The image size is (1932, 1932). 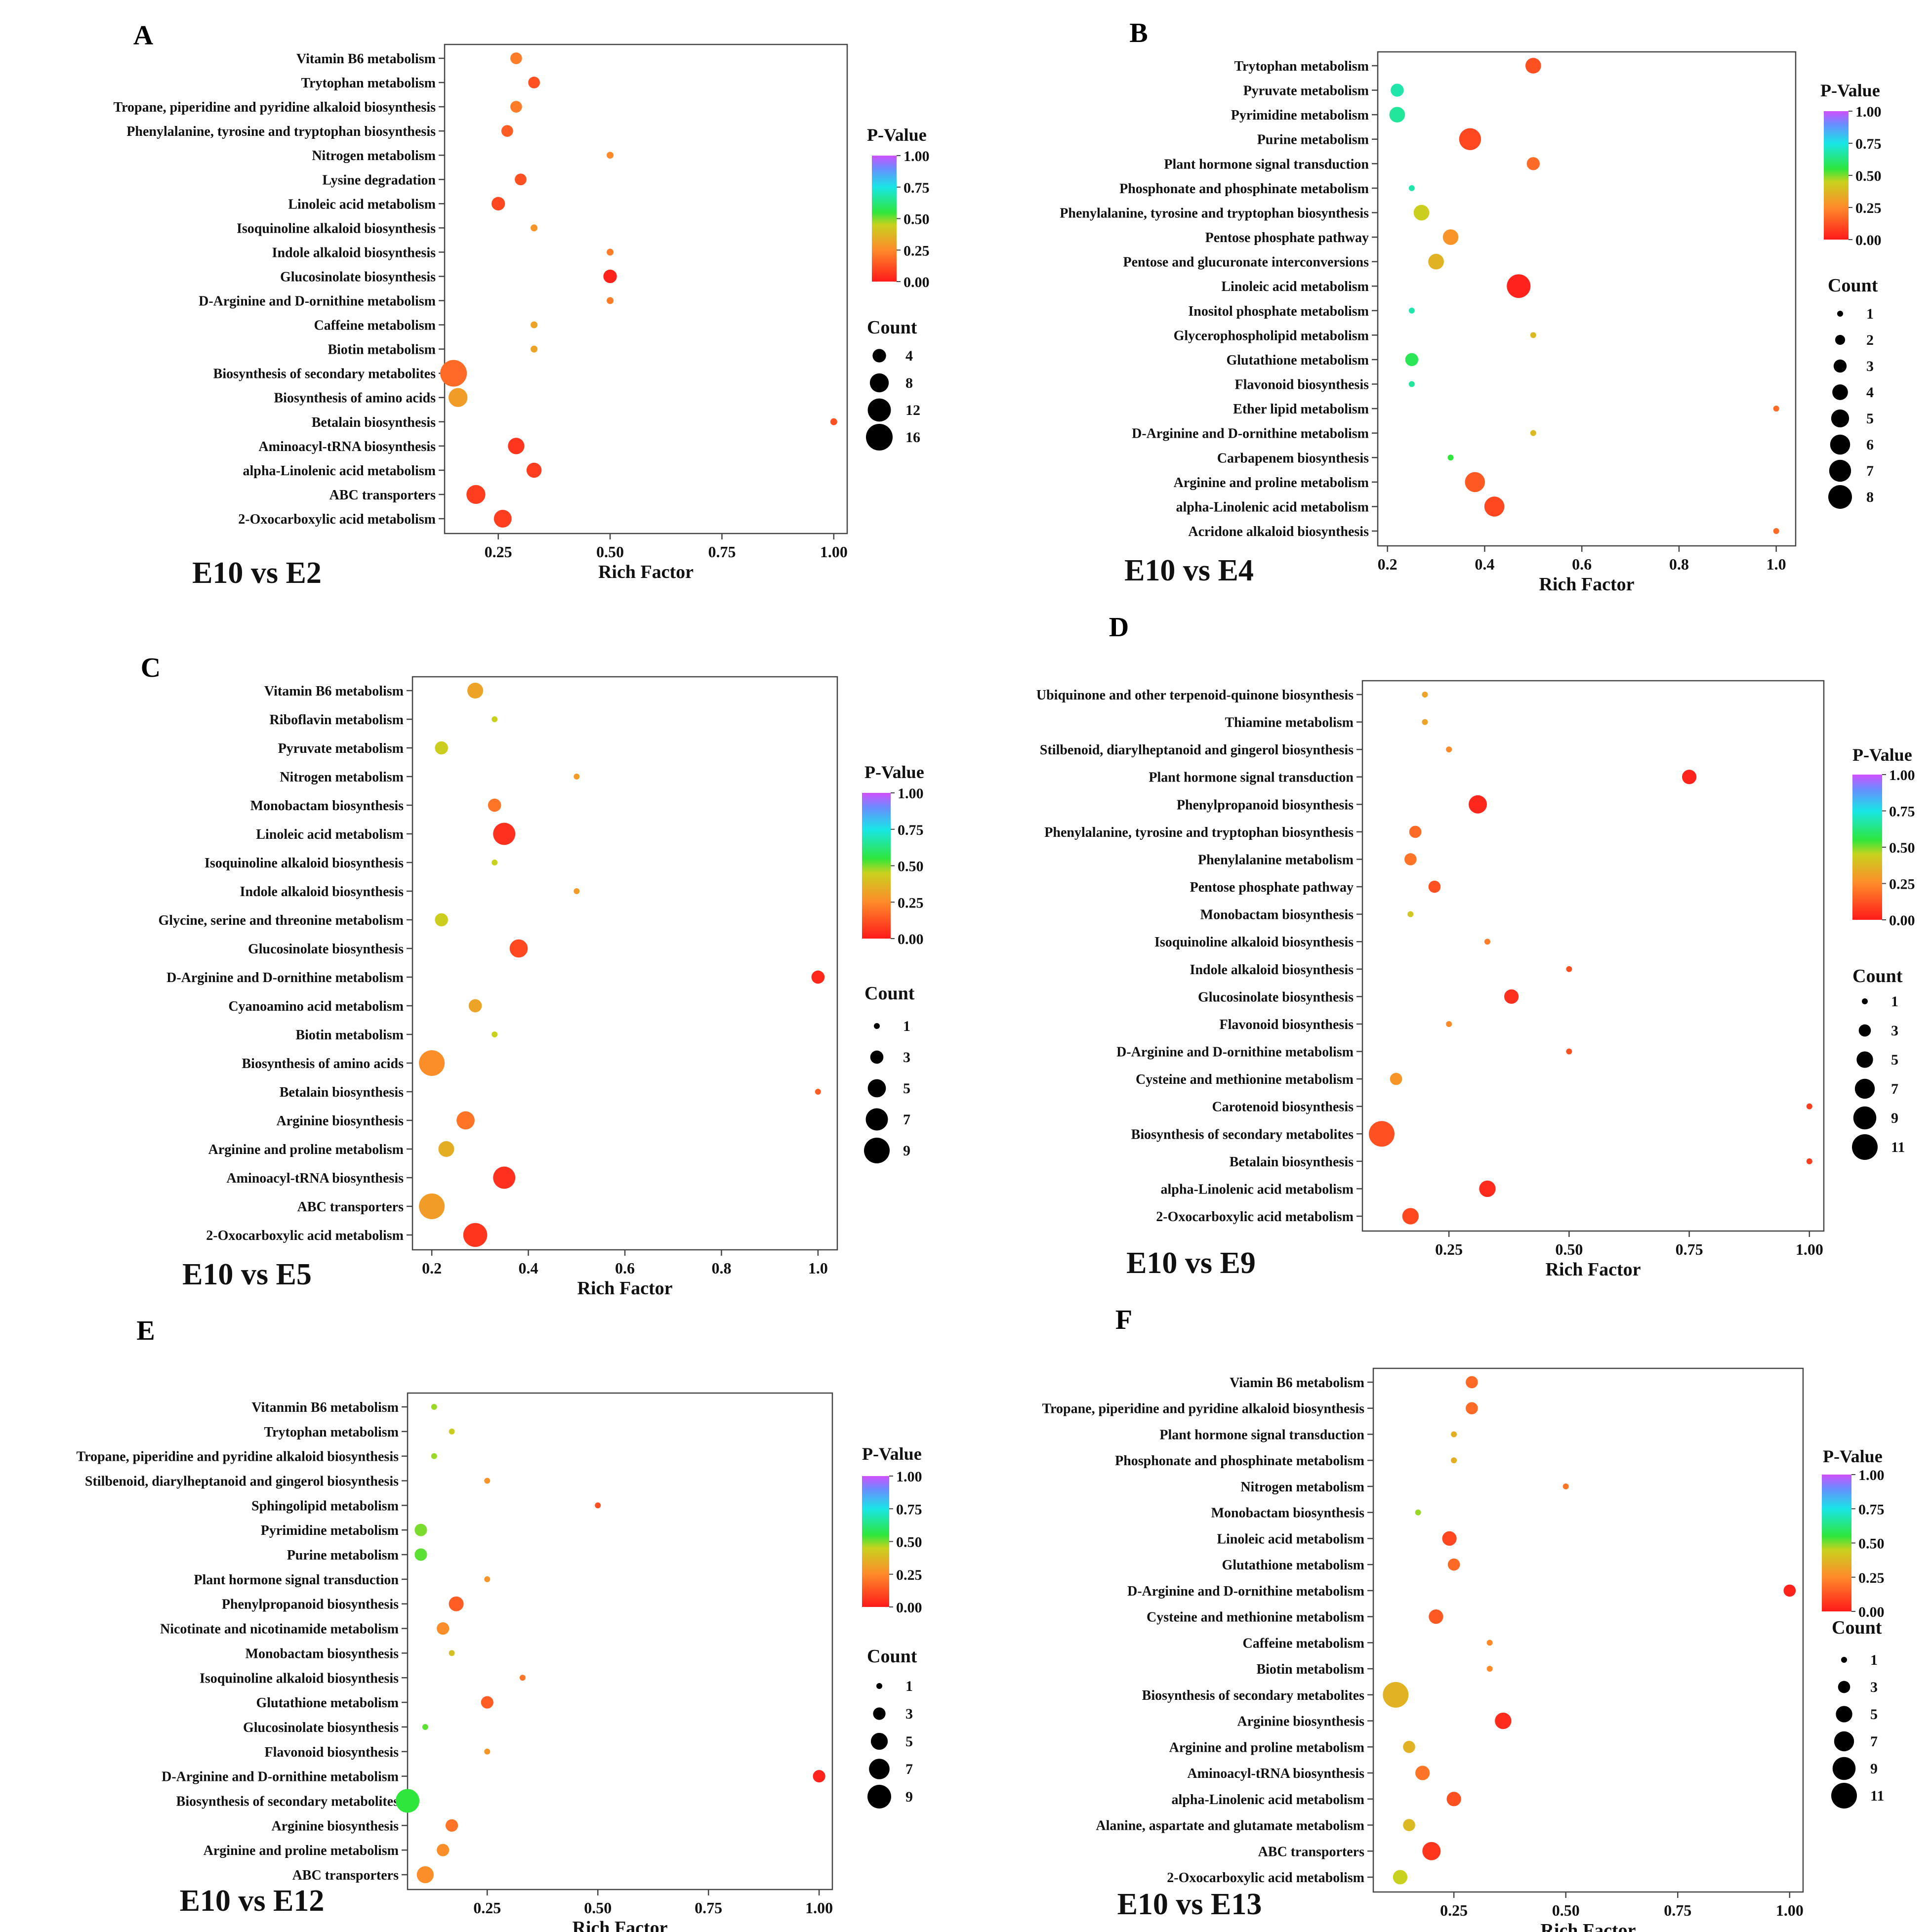 What do you see at coordinates (1874, 1660) in the screenshot?
I see `count-legend-label: 1` at bounding box center [1874, 1660].